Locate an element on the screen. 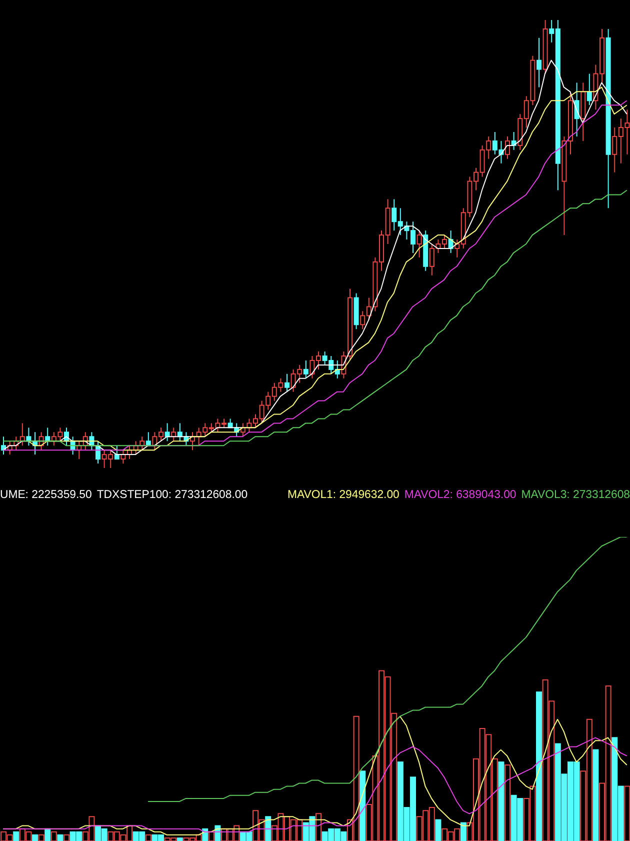 The height and width of the screenshot is (841, 630). text: MAVOL1: 2949632.00 is located at coordinates (344, 495).